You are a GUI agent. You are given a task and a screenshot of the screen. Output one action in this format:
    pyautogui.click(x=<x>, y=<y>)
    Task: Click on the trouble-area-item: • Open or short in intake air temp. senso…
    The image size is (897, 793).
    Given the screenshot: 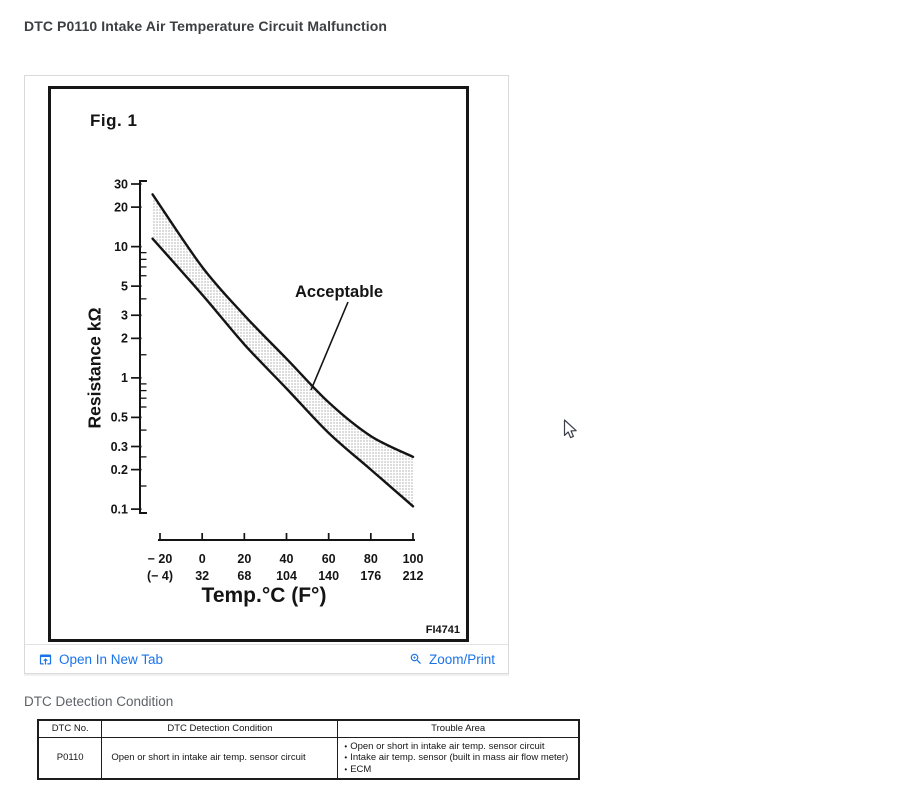 What is the action you would take?
    pyautogui.click(x=461, y=747)
    